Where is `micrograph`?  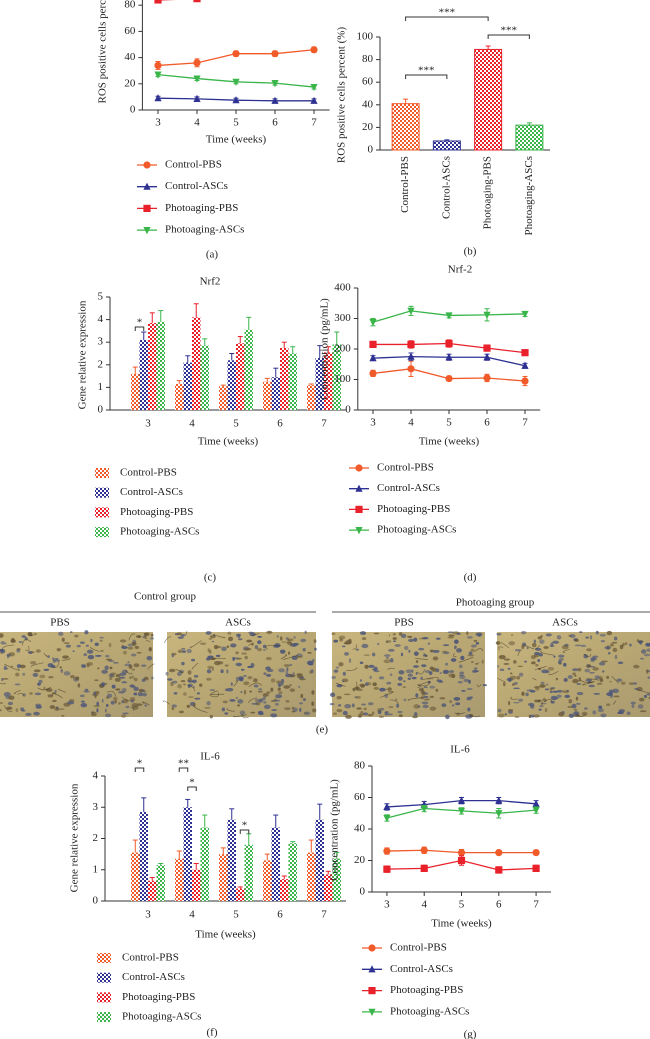
micrograph is located at coordinates (76, 674).